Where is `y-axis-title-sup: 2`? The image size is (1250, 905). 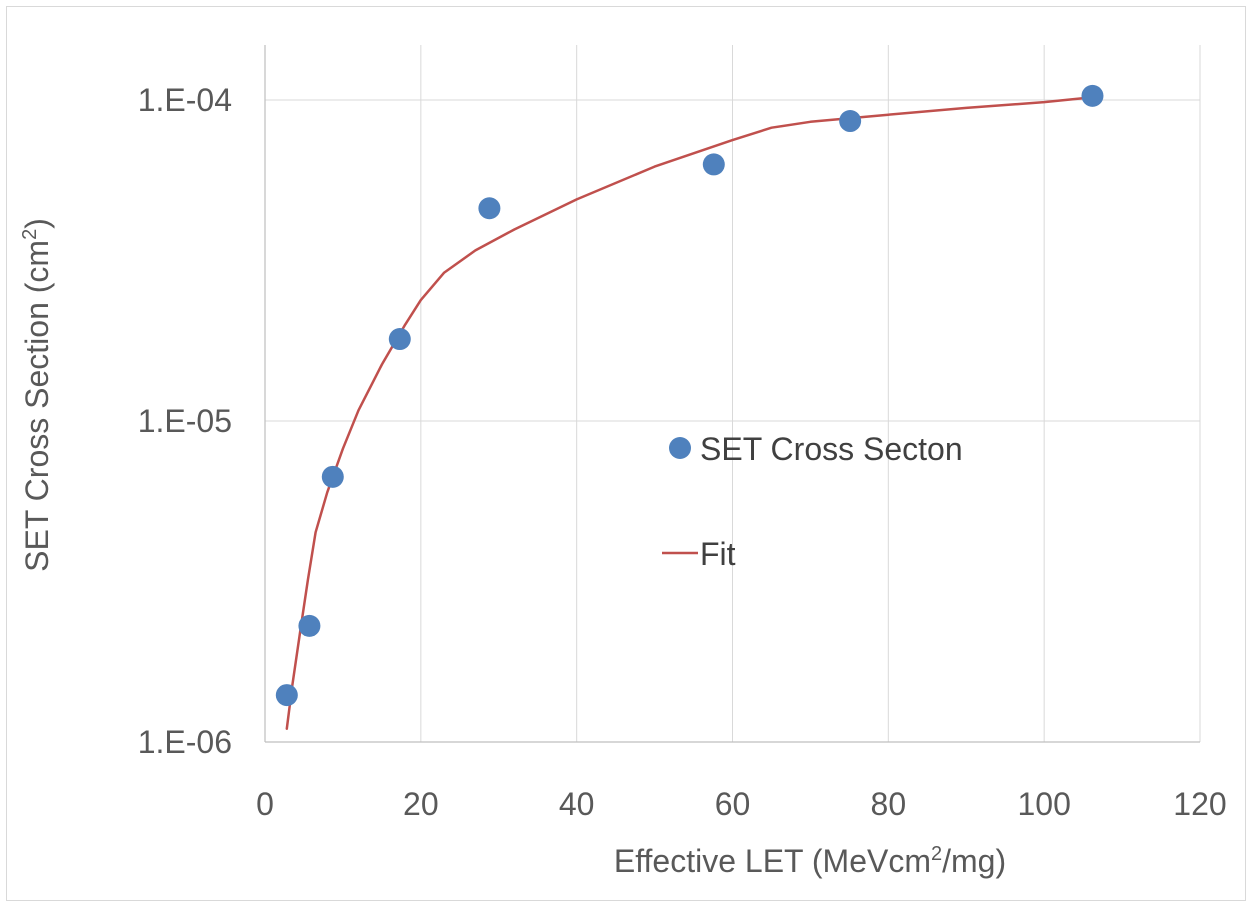 y-axis-title-sup: 2 is located at coordinates (30, 234).